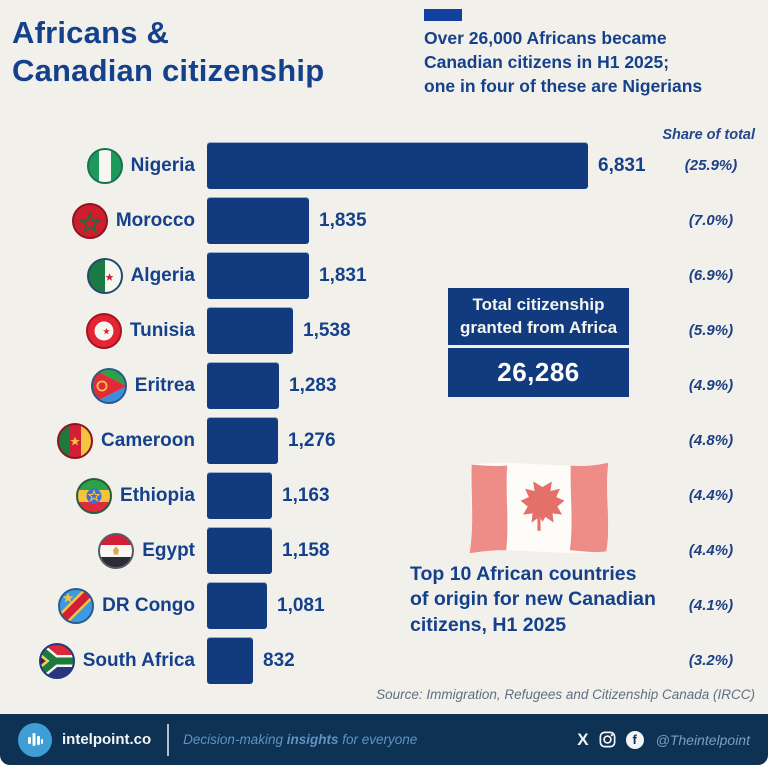 This screenshot has width=768, height=765. Describe the element at coordinates (89, 220) in the screenshot. I see `morocco-flag-icon` at that location.